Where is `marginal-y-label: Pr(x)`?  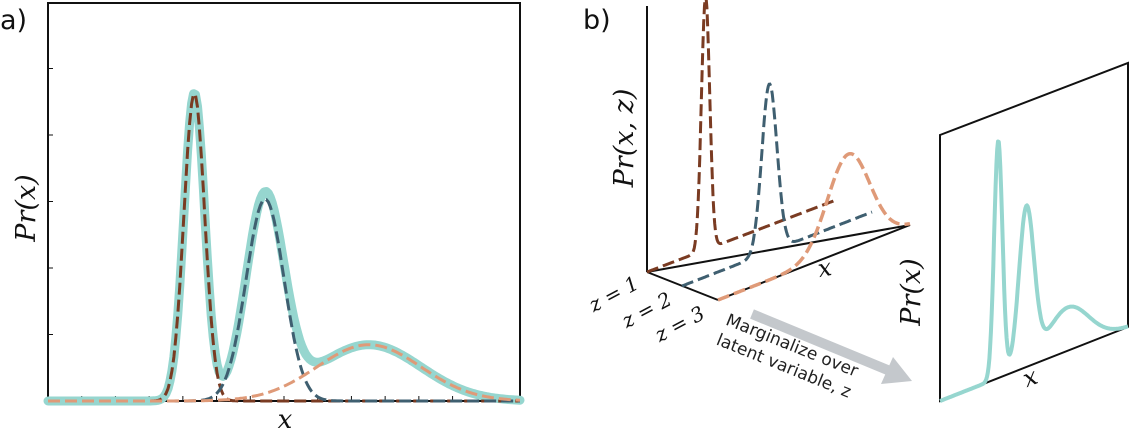 marginal-y-label: Pr(x) is located at coordinates (911, 292).